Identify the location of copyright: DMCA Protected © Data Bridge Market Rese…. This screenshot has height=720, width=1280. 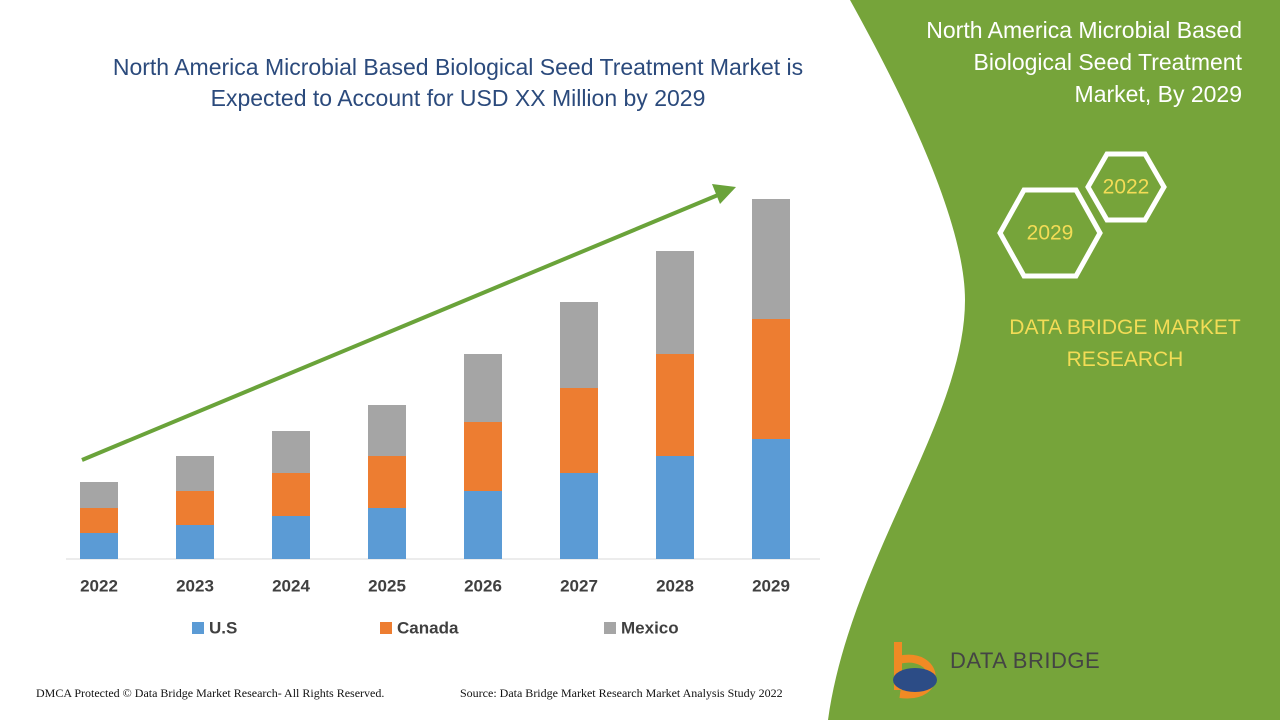
(210, 693).